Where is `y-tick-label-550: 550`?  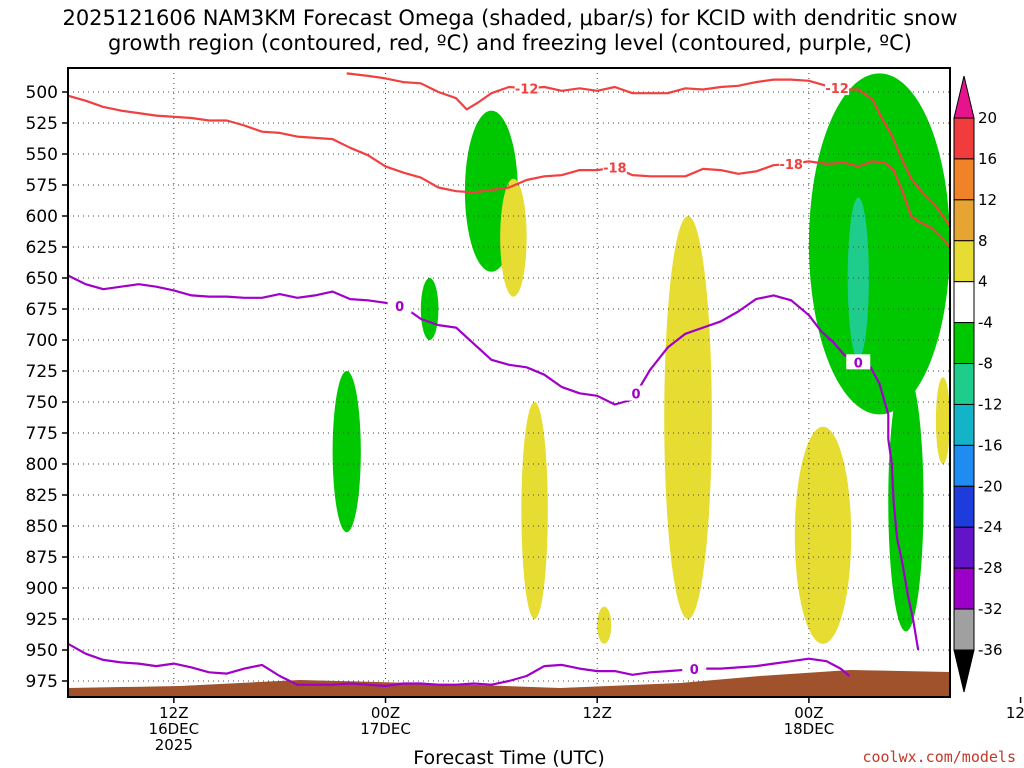
y-tick-label-550: 550 is located at coordinates (42, 155).